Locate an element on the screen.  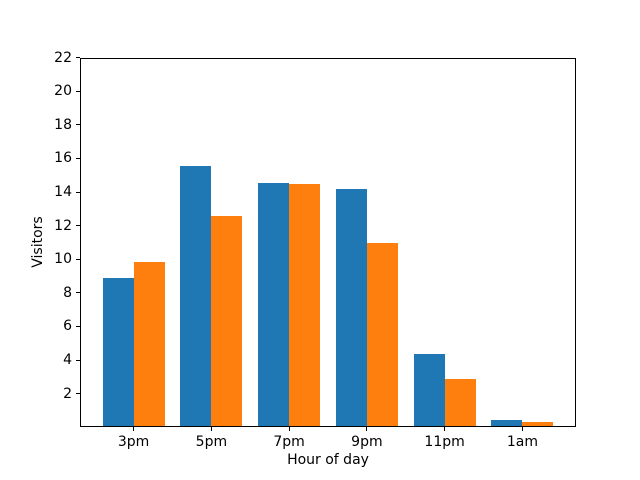
y-tick-label: 14 is located at coordinates (63, 192).